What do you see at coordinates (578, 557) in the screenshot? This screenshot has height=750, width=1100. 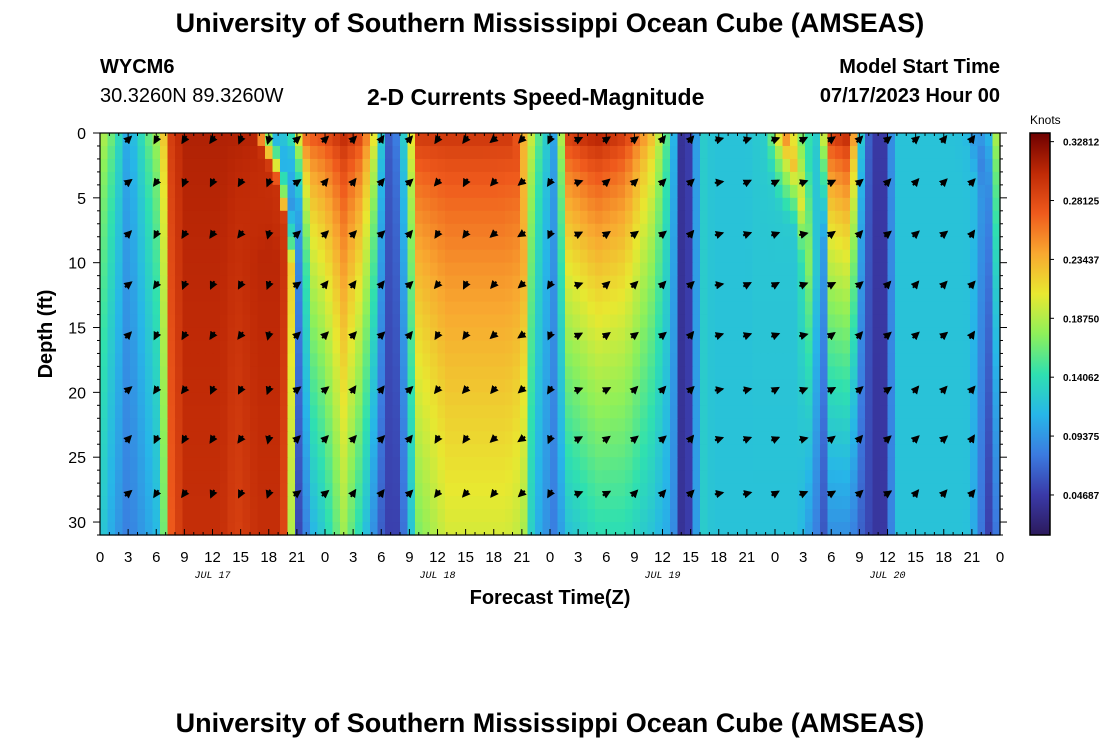 I see `x-tick-label: 3` at bounding box center [578, 557].